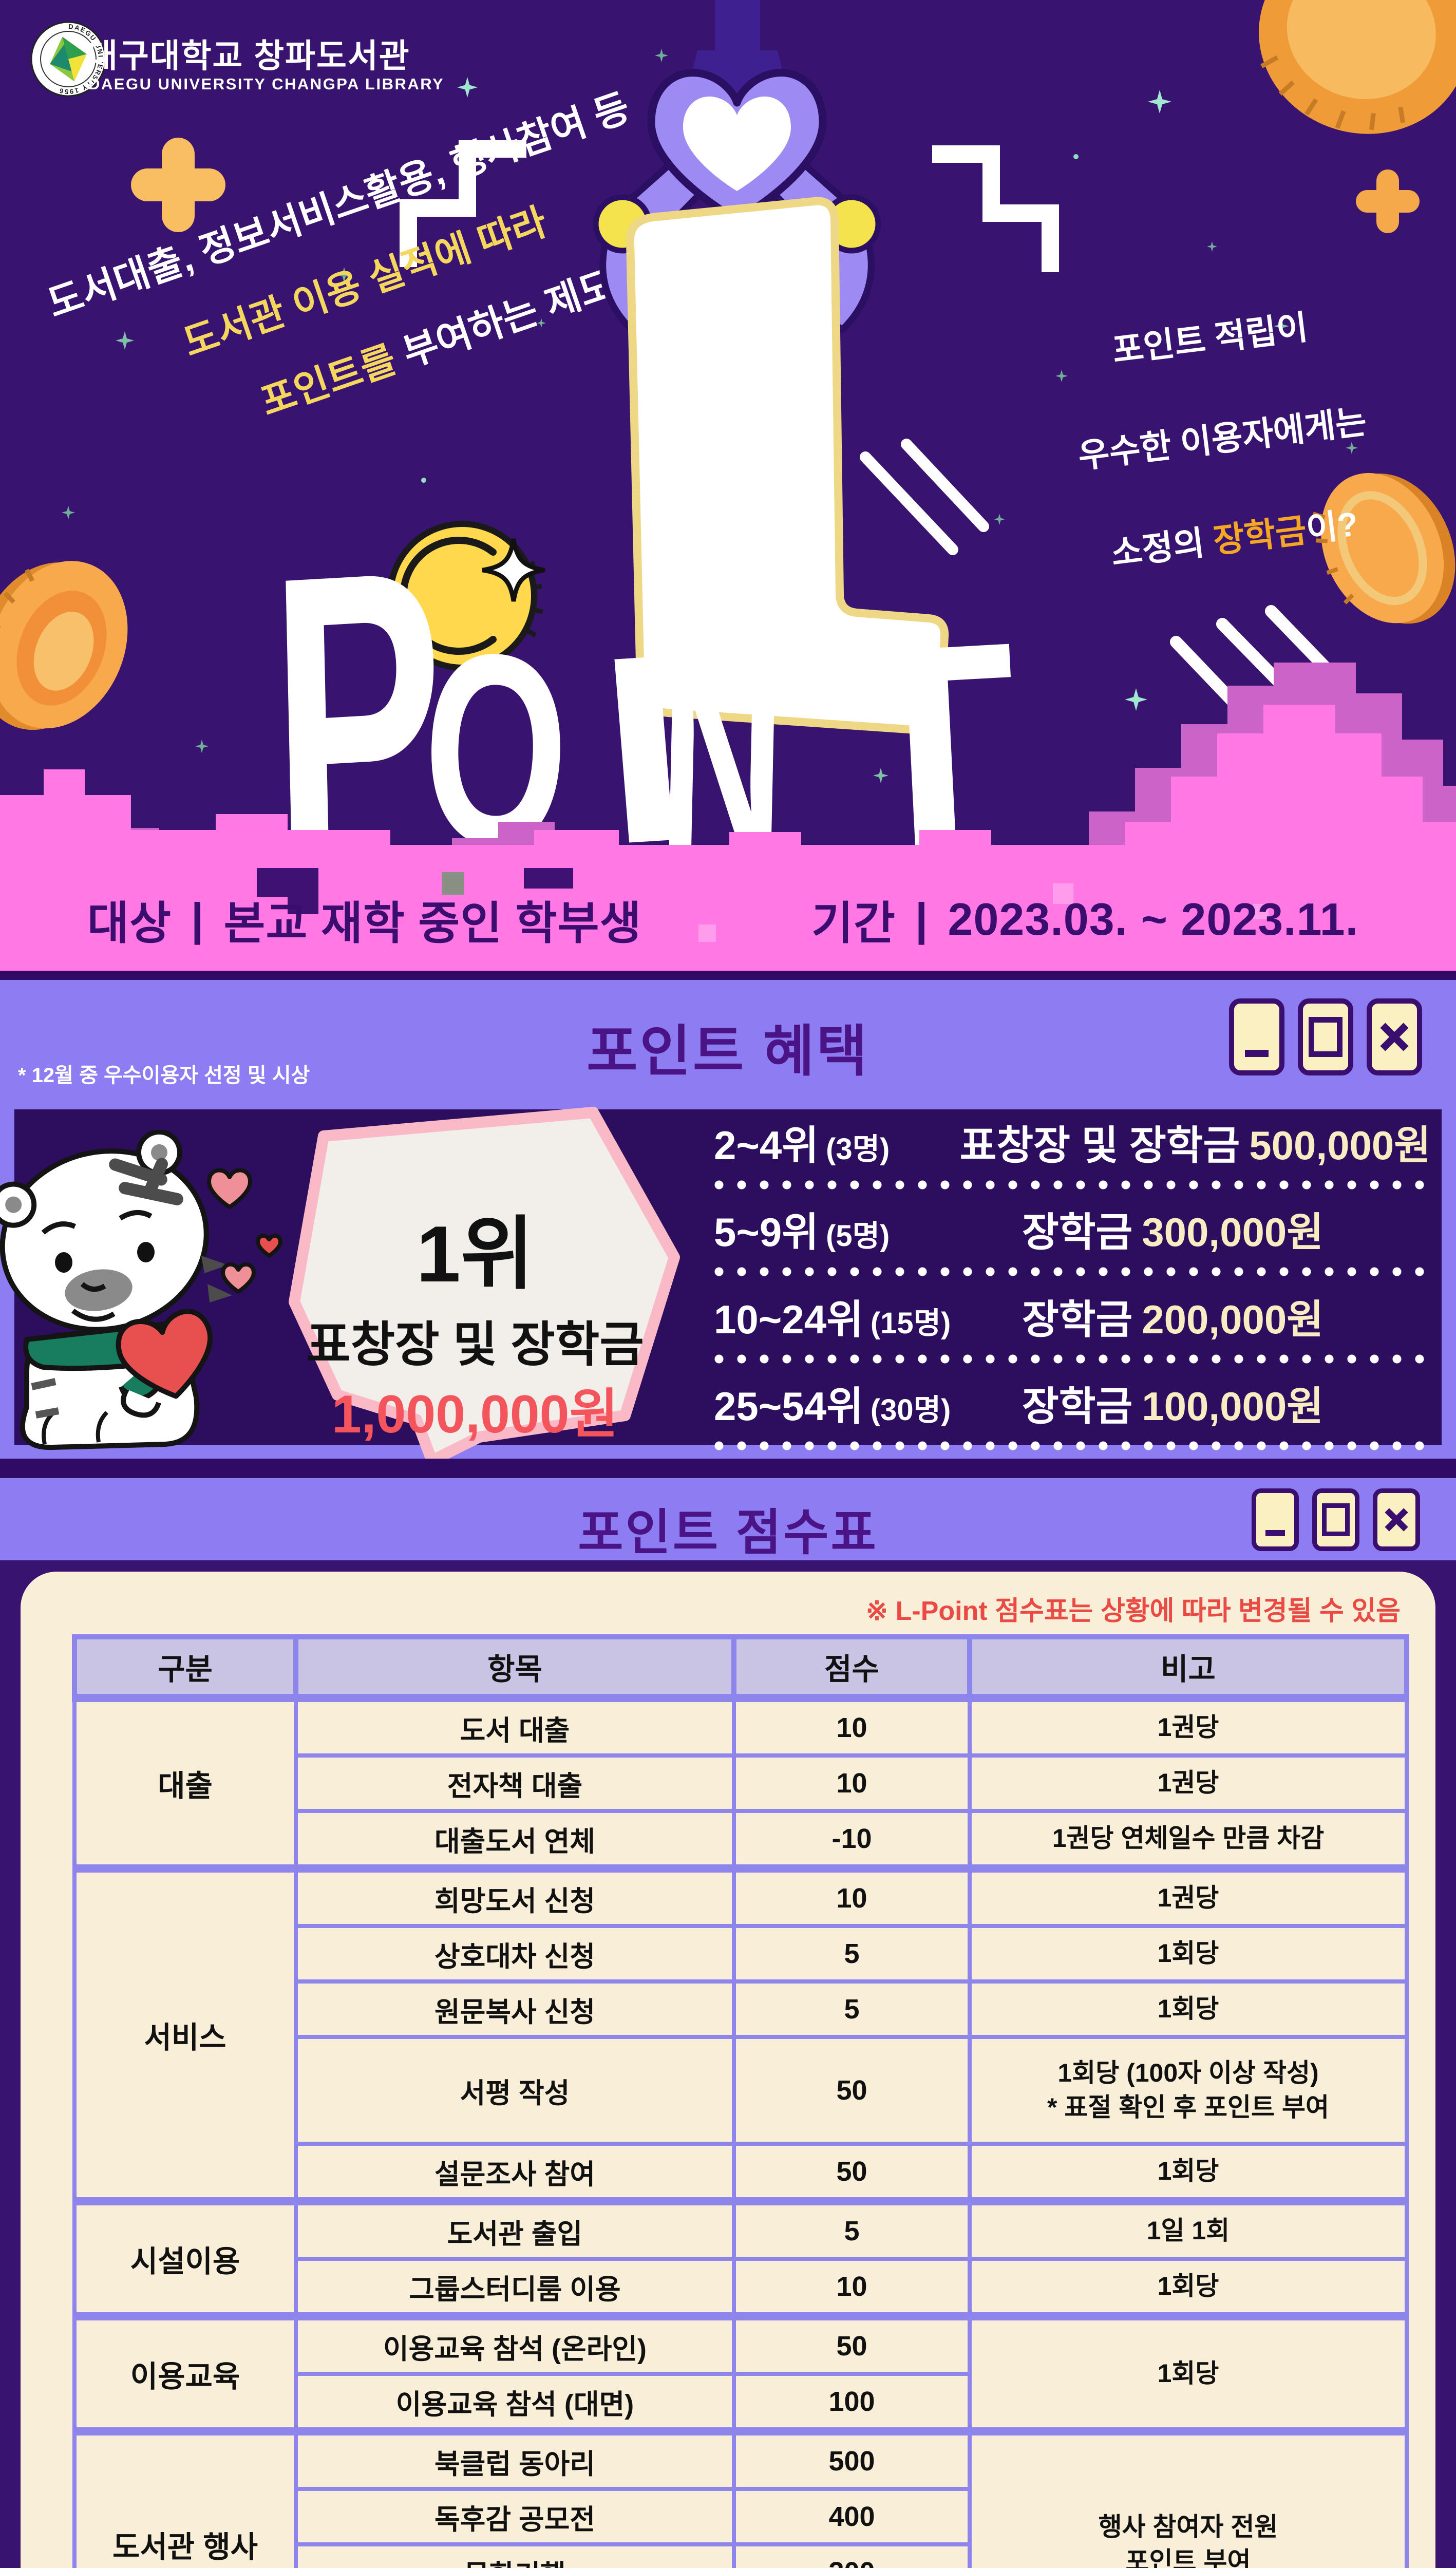 The width and height of the screenshot is (1456, 2568). I want to click on category-cell: 이용교육, so click(185, 2372).